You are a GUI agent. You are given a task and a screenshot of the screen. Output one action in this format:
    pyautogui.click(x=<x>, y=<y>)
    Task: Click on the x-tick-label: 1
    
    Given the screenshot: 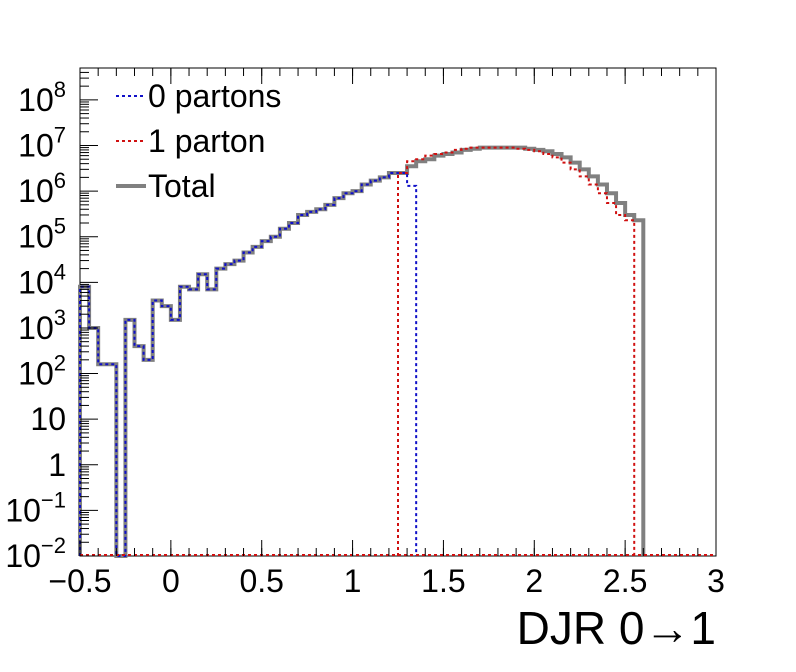 What is the action you would take?
    pyautogui.click(x=353, y=581)
    